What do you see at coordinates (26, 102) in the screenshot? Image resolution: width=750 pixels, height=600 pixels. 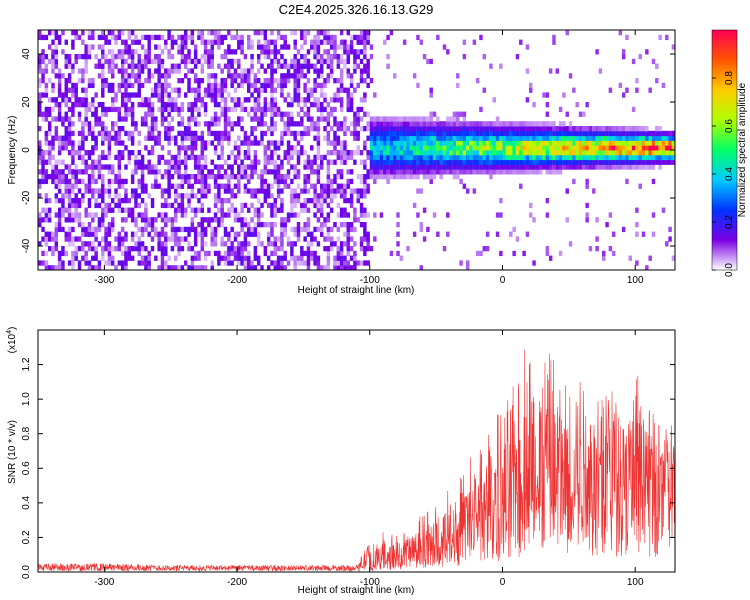 I see `spectrogram-y-tick-label: 20` at bounding box center [26, 102].